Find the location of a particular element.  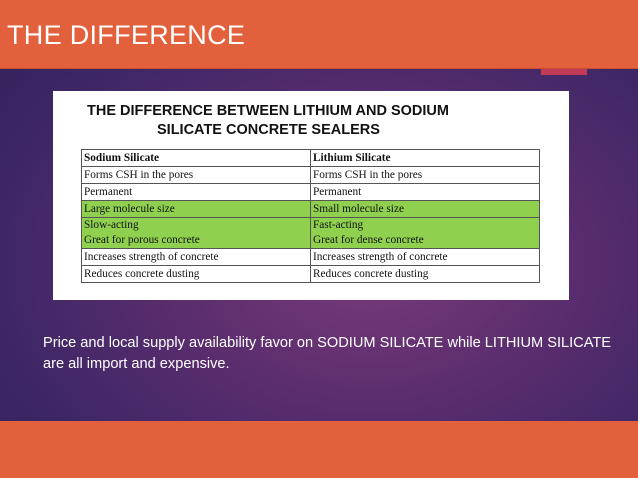

table-cell-text: Great for dense concrete is located at coordinates (368, 240).